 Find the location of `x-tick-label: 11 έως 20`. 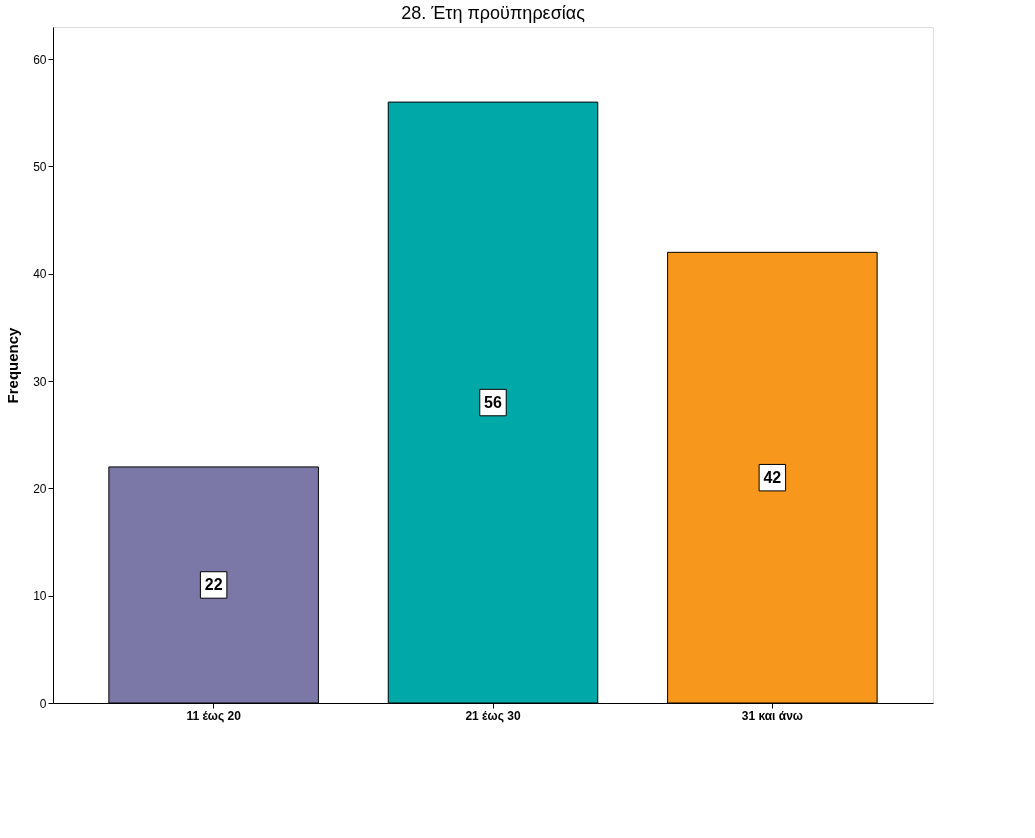

x-tick-label: 11 έως 20 is located at coordinates (214, 715).